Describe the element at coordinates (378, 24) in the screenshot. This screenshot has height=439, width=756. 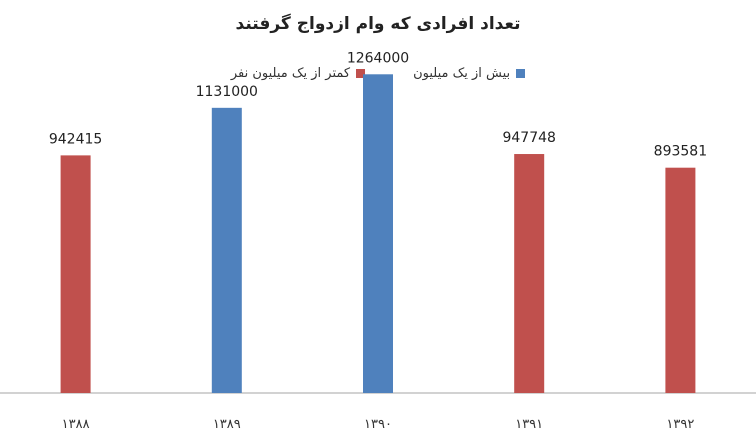
I see `chart-title: تعداد افرادی که وام ازدواج گرفتند` at that location.